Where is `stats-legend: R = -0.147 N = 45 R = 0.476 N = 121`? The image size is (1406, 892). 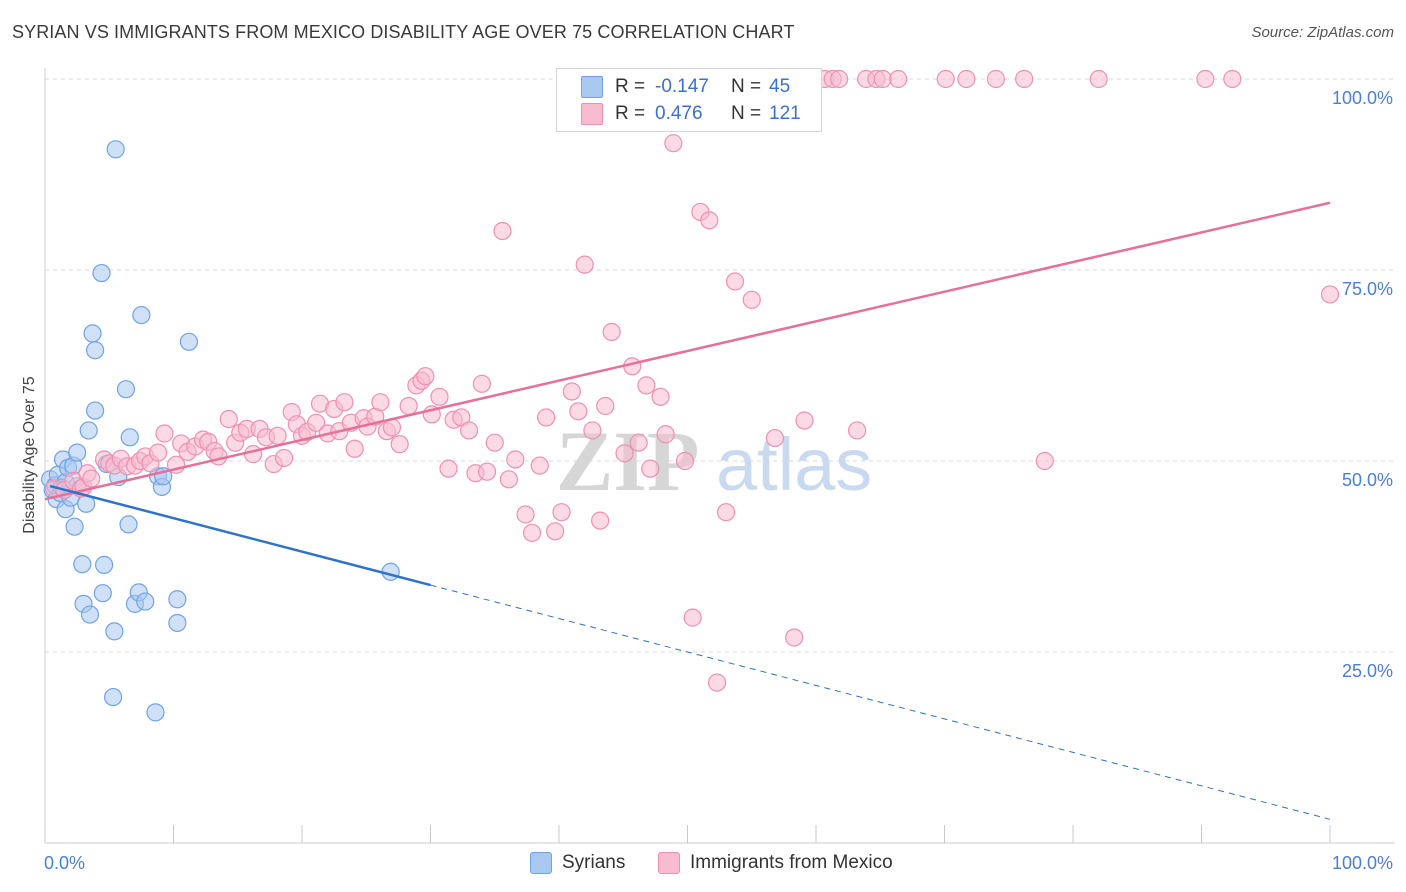
stats-legend: R = -0.147 N = 45 R = 0.476 N = 121 is located at coordinates (689, 100).